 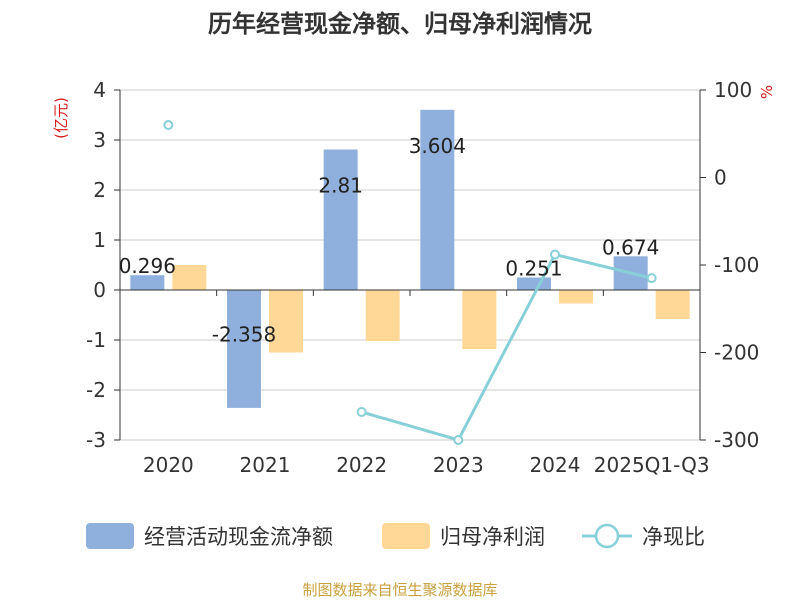 I want to click on left-tick-label: 1, so click(x=99, y=240).